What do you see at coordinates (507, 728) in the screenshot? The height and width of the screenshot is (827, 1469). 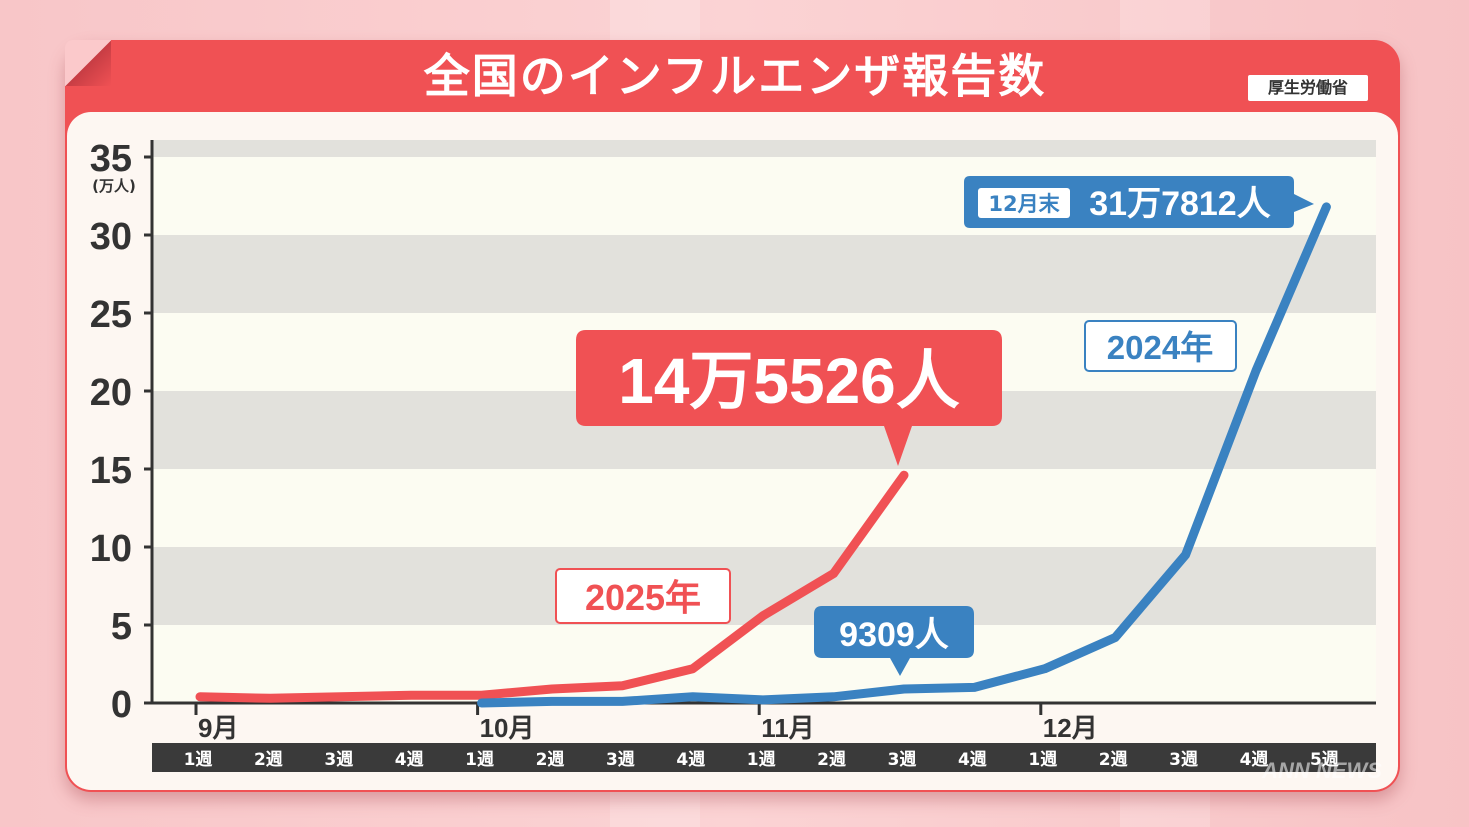 I see `month-label: 10月` at bounding box center [507, 728].